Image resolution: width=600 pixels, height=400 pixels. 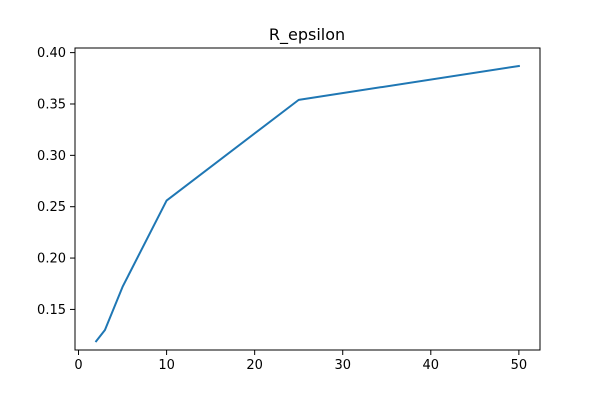 I want to click on y-tick-label: 0.35, so click(x=51, y=104).